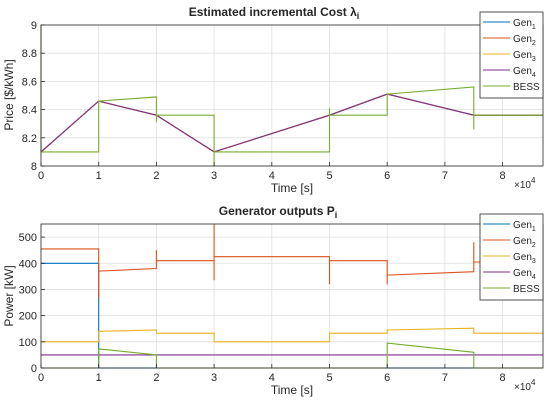  I want to click on power-x-exponent: ×10⁴, so click(525, 385).